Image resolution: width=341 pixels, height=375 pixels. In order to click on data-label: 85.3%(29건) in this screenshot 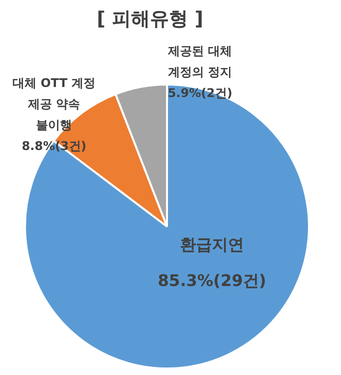, I will do `click(212, 280)`.